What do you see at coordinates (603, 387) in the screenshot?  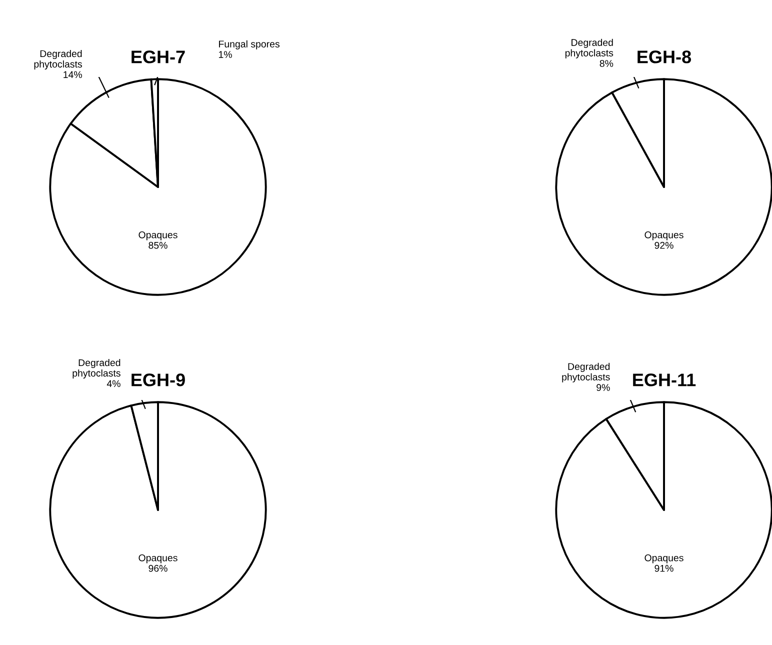 I see `data-label: 9%` at bounding box center [603, 387].